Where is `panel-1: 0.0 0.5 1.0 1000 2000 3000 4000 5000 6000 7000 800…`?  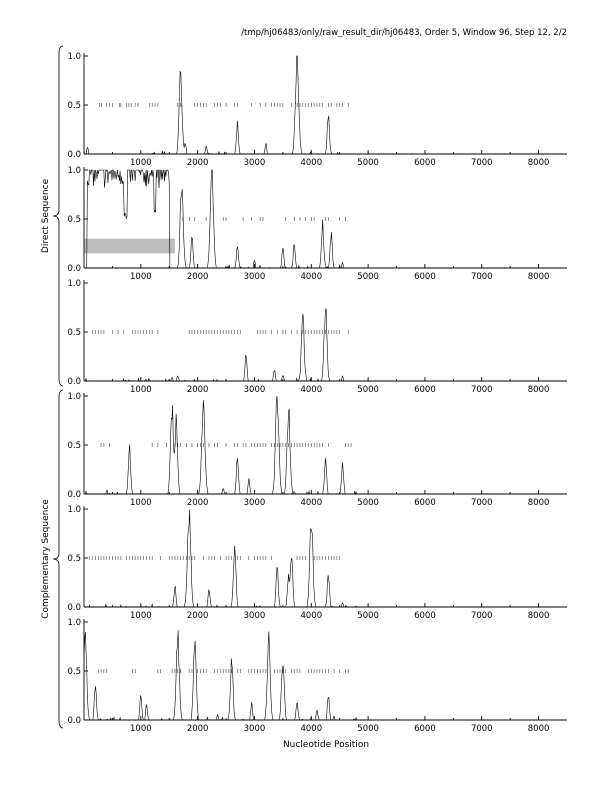
panel-1: 0.0 0.5 1.0 1000 2000 3000 4000 5000 6000 7000 800… is located at coordinates (317, 110).